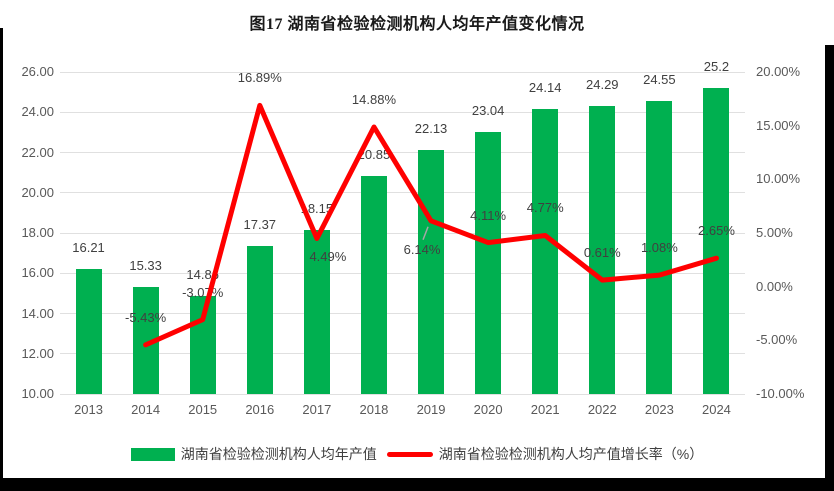 Image resolution: width=834 pixels, height=491 pixels. Describe the element at coordinates (545, 251) in the screenshot. I see `bar-2021` at that location.